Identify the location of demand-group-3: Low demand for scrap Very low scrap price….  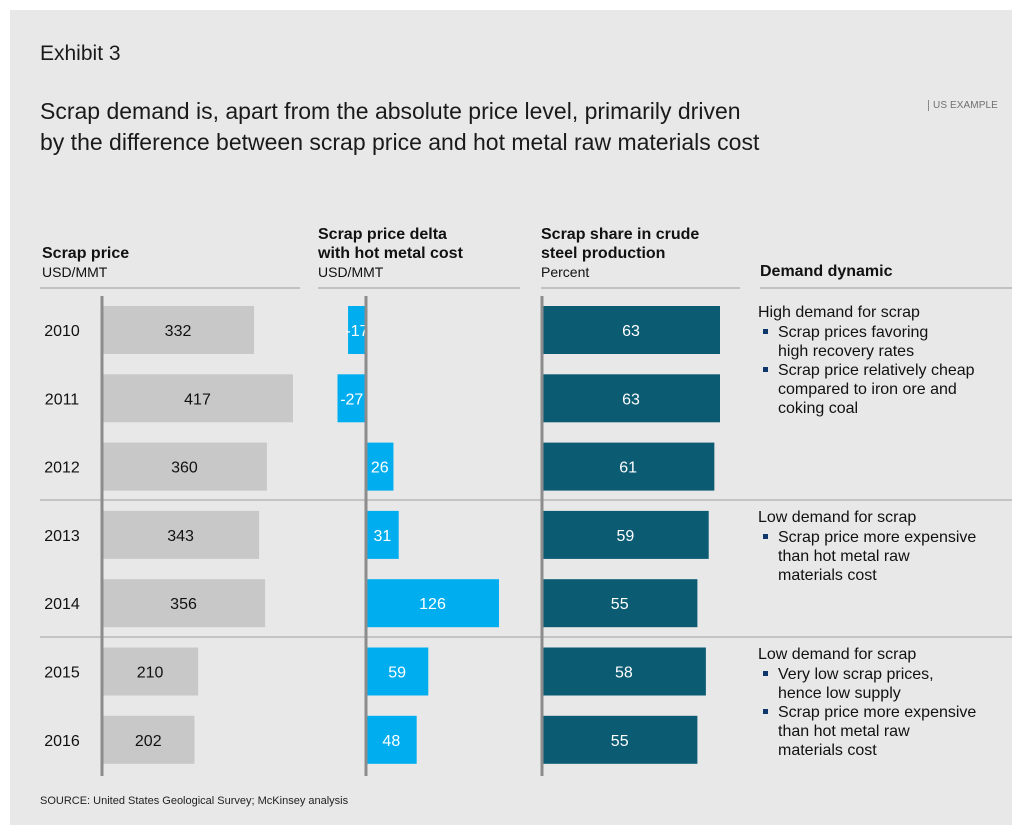
(886, 702).